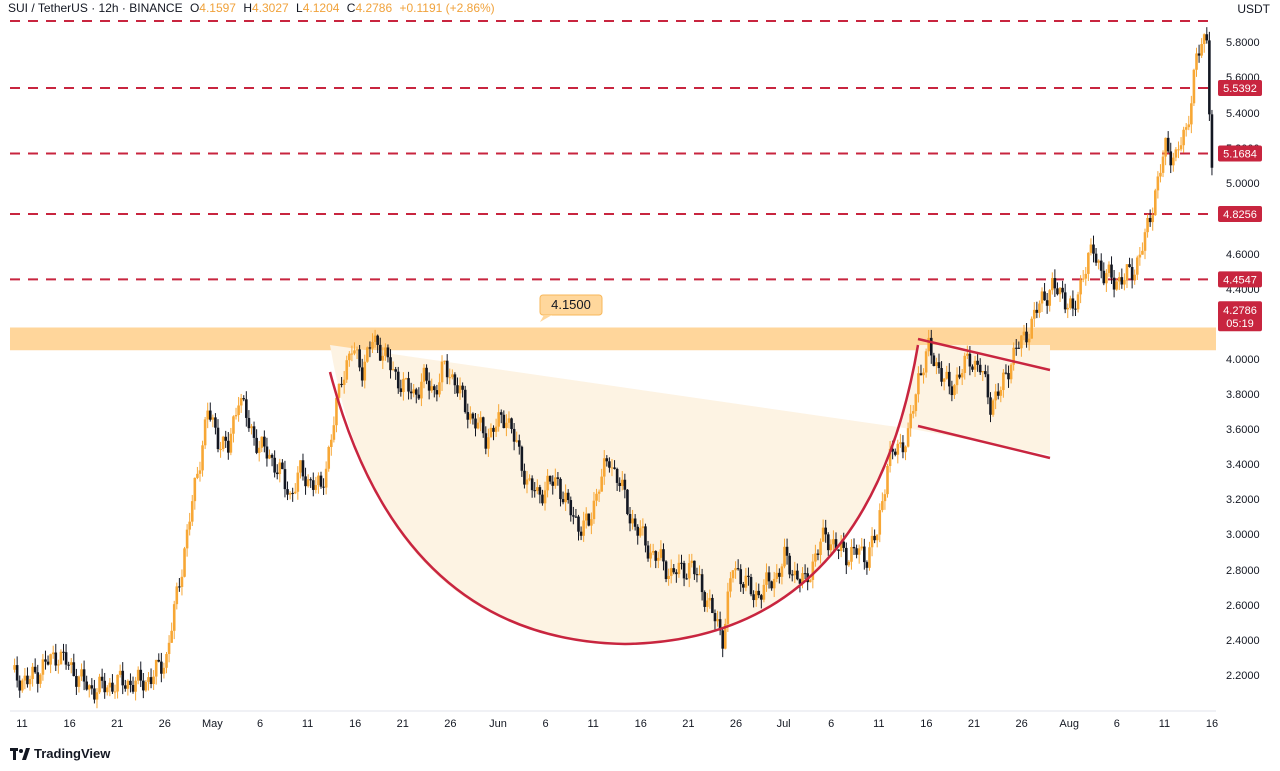 The height and width of the screenshot is (771, 1280). I want to click on flag-upper-line, so click(984, 354).